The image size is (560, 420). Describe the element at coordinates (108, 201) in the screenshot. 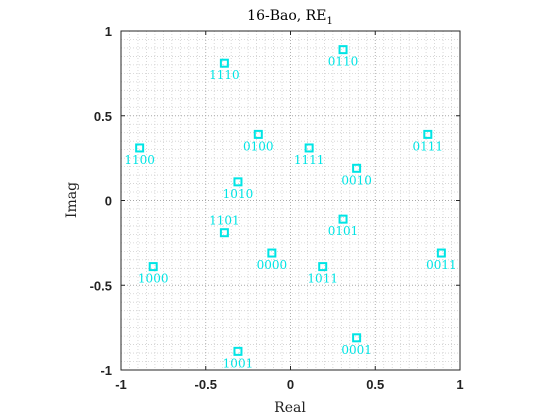

I see `y-tick-label: 0` at that location.